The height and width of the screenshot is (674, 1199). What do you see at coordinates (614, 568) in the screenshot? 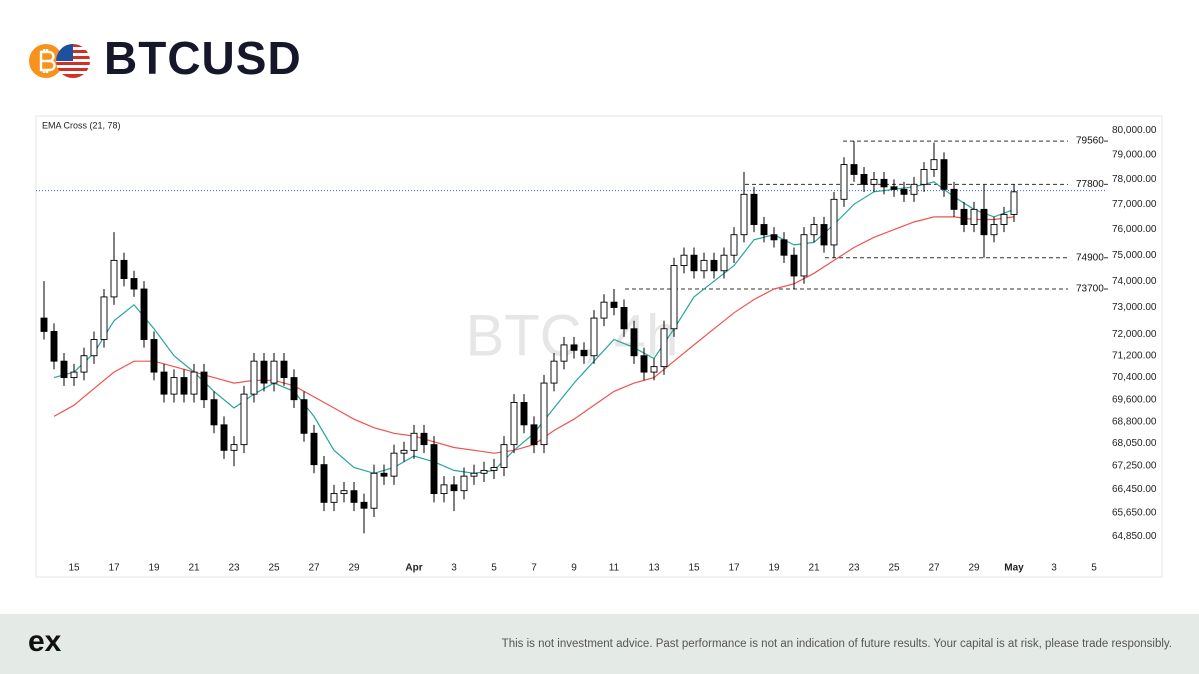
I see `x-tick-label: 11` at bounding box center [614, 568].